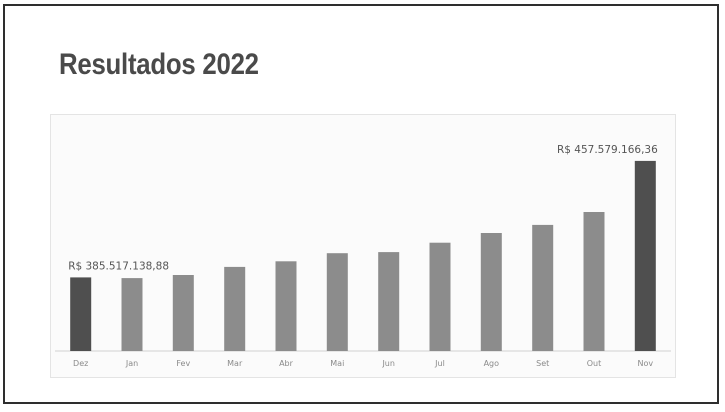 The width and height of the screenshot is (725, 412). What do you see at coordinates (132, 314) in the screenshot?
I see `bar-jan` at bounding box center [132, 314].